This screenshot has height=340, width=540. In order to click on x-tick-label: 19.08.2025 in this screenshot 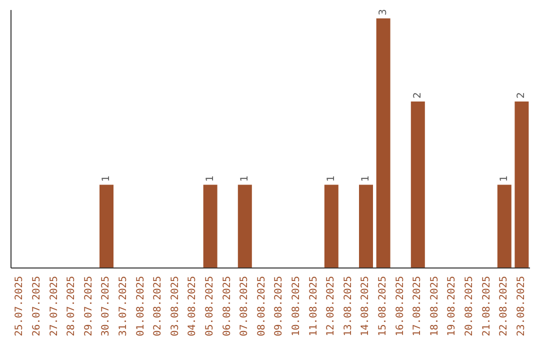, I will do `click(452, 306)`.